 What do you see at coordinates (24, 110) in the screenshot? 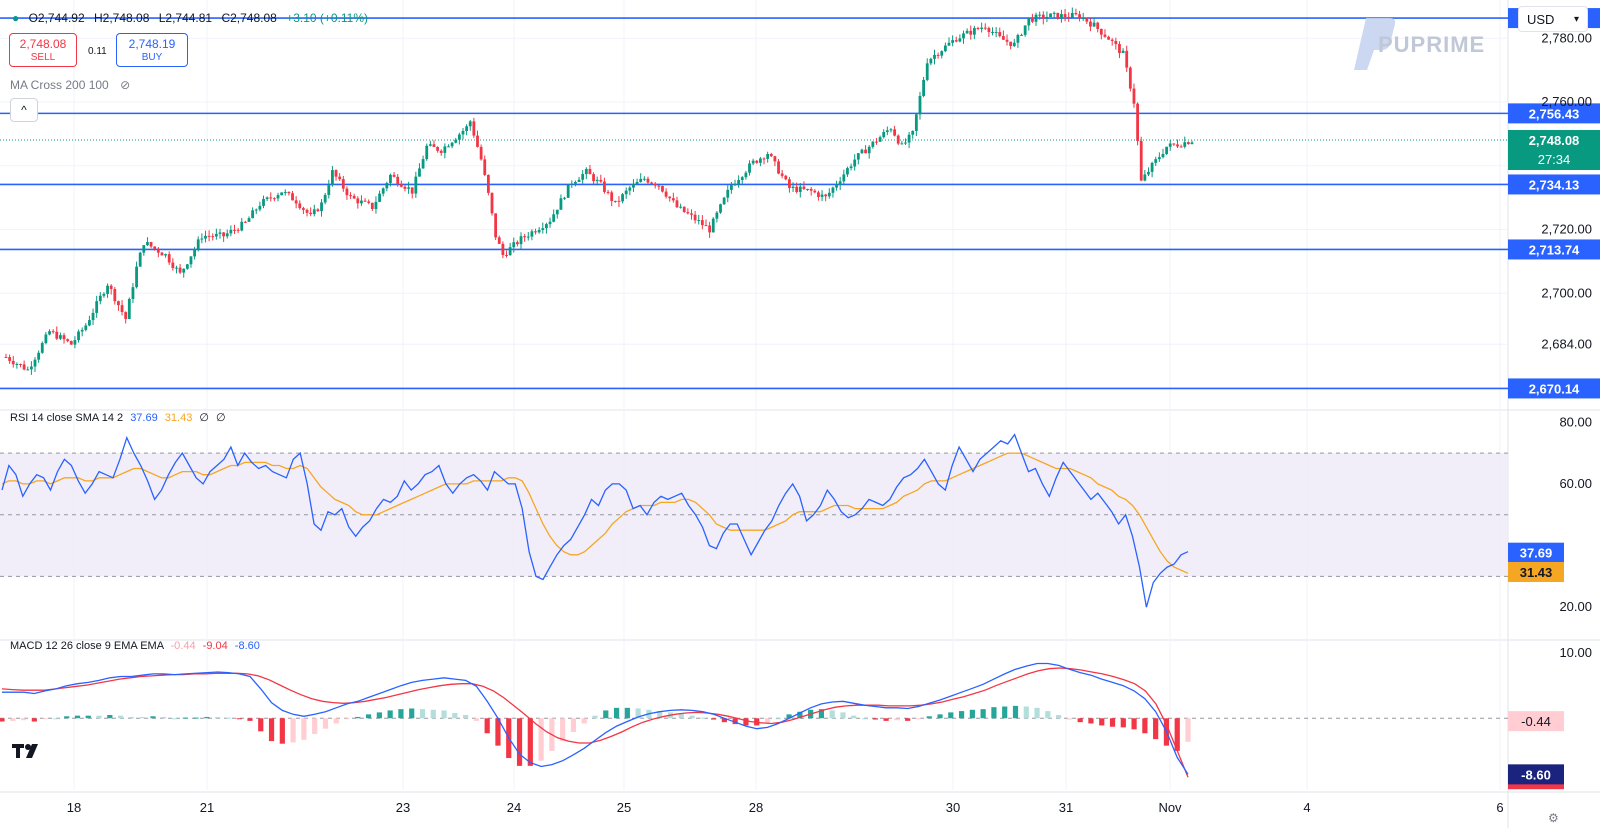
I see `collapse-button: ^` at bounding box center [24, 110].